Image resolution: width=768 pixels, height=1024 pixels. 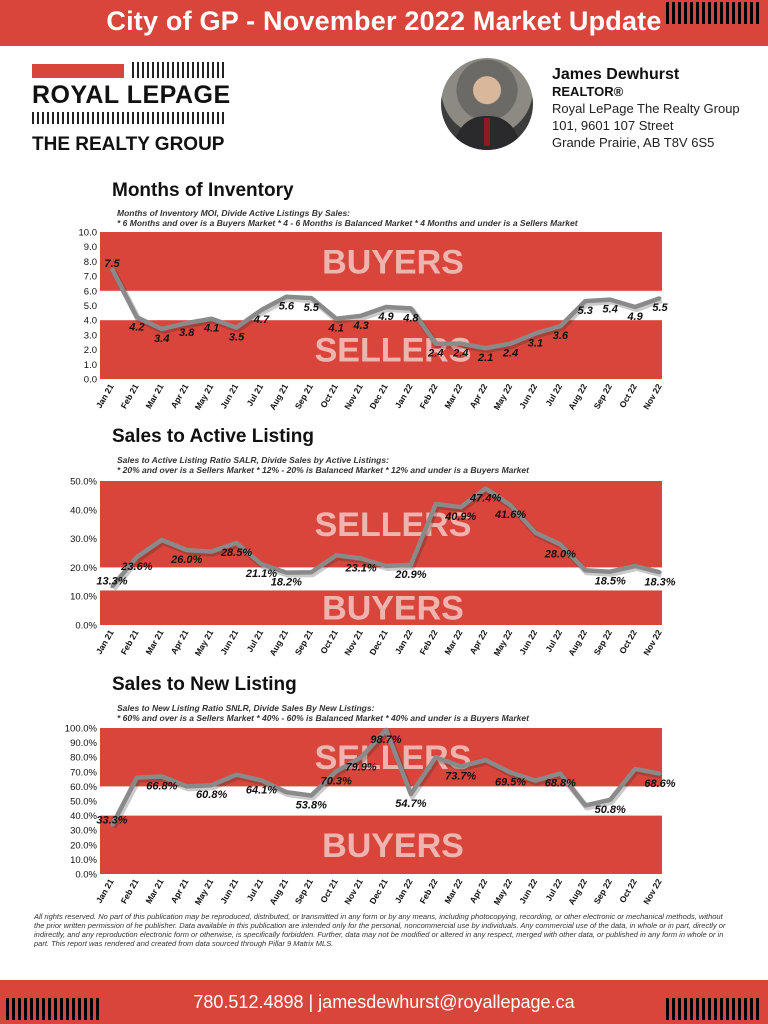 What do you see at coordinates (336, 781) in the screenshot?
I see `data-label: 70.3%` at bounding box center [336, 781].